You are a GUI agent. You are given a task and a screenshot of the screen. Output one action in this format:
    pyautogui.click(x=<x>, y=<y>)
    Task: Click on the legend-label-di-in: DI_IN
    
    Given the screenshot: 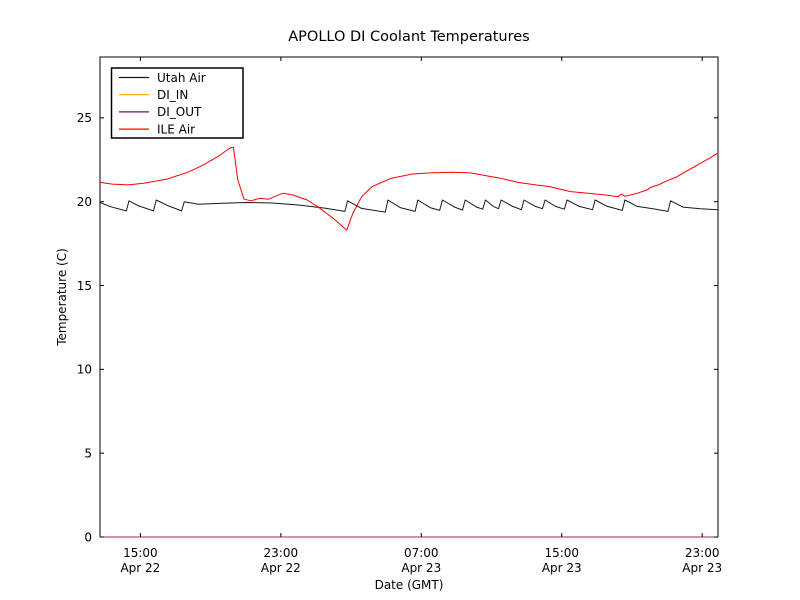 What is the action you would take?
    pyautogui.click(x=172, y=95)
    